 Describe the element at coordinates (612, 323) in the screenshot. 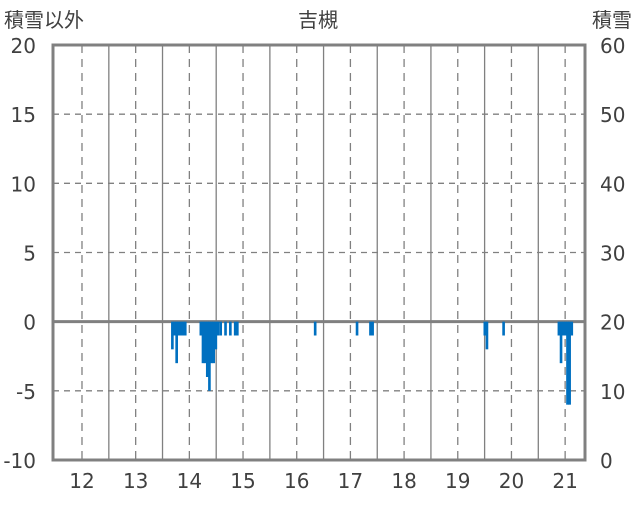

I see `y-tick-right: 20` at that location.